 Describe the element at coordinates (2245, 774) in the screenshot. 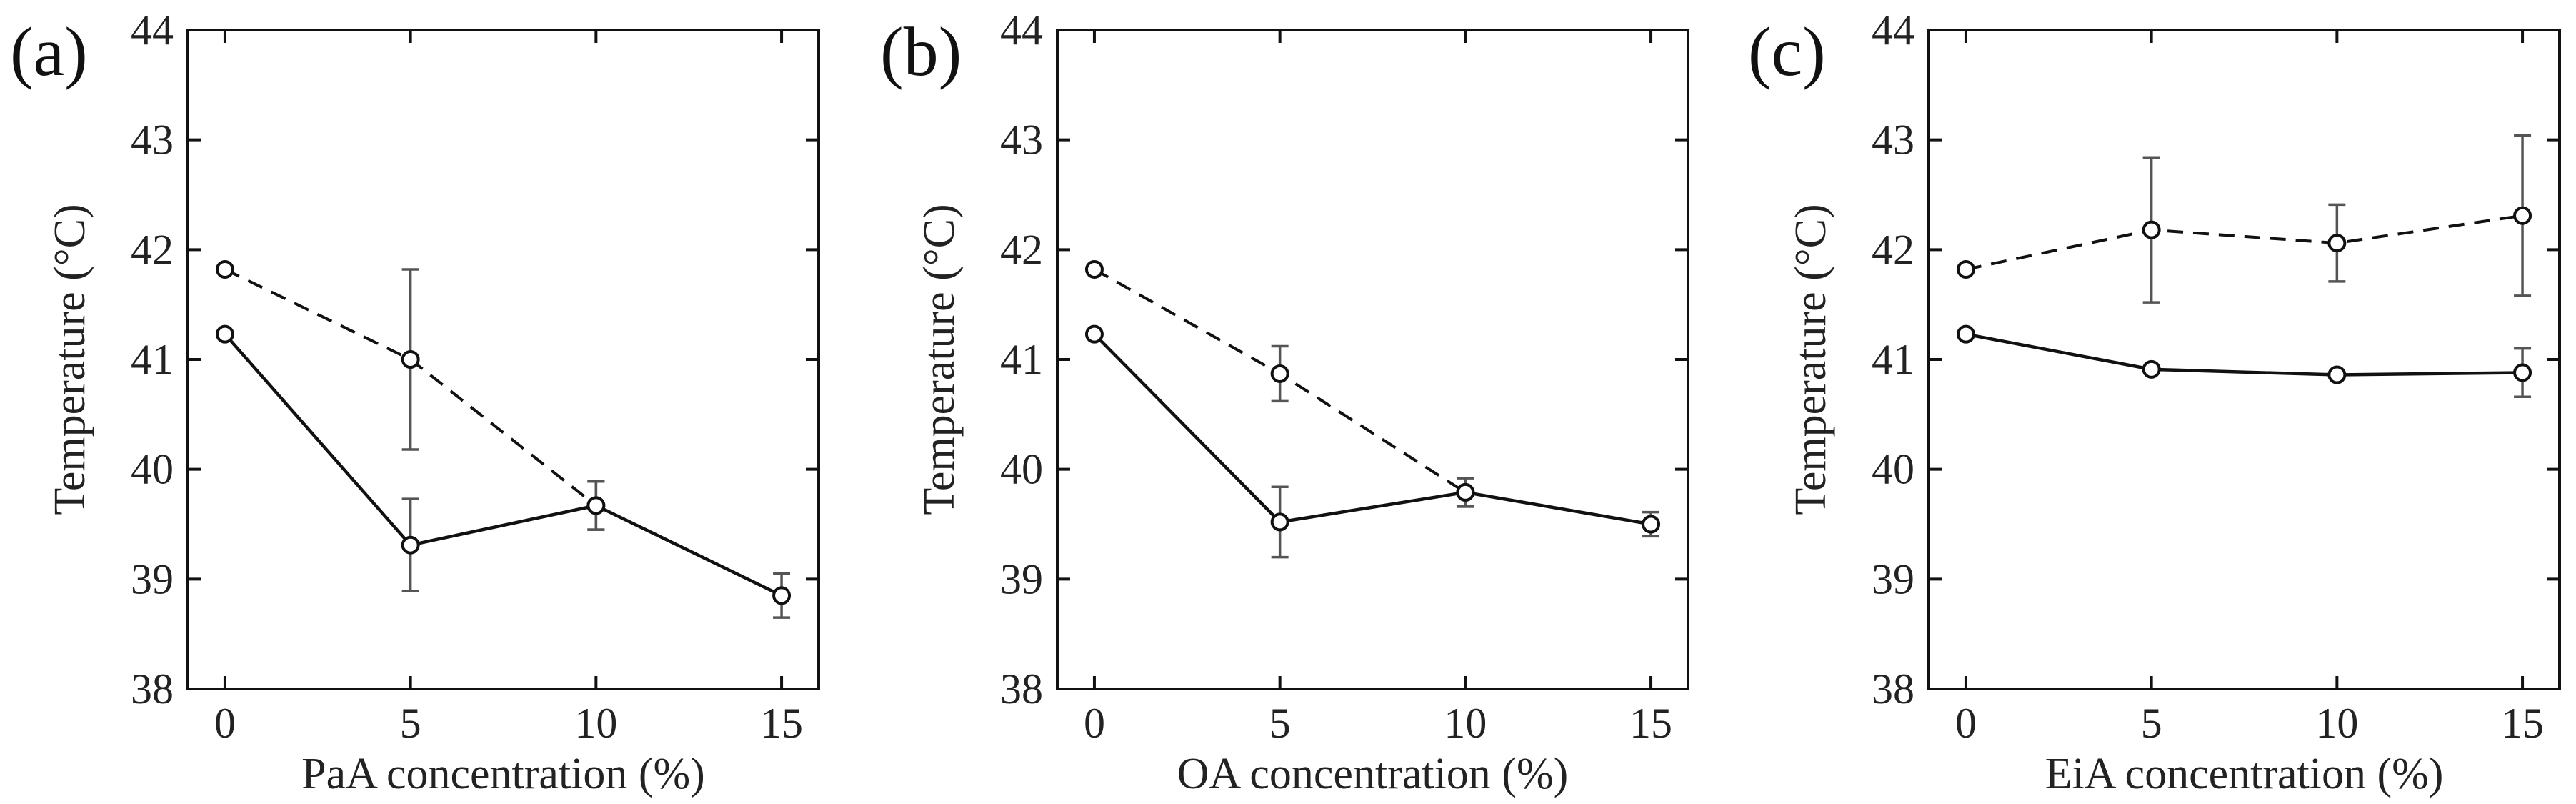

I see `x-axis-label: EiA concentration (%)` at that location.